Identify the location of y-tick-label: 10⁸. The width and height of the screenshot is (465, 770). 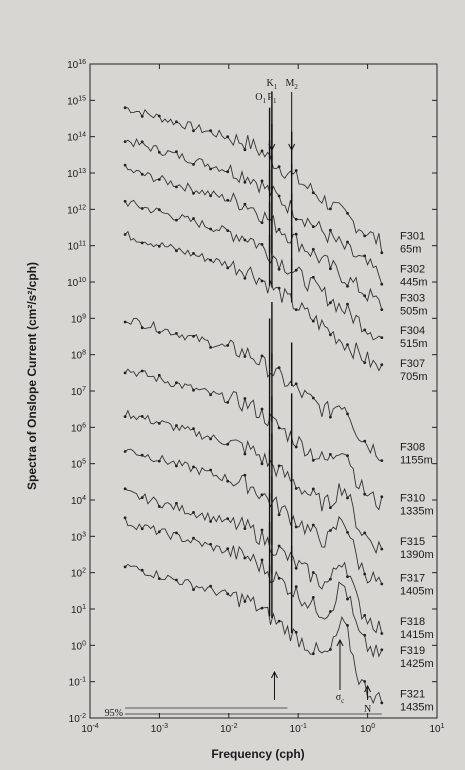
(78, 356).